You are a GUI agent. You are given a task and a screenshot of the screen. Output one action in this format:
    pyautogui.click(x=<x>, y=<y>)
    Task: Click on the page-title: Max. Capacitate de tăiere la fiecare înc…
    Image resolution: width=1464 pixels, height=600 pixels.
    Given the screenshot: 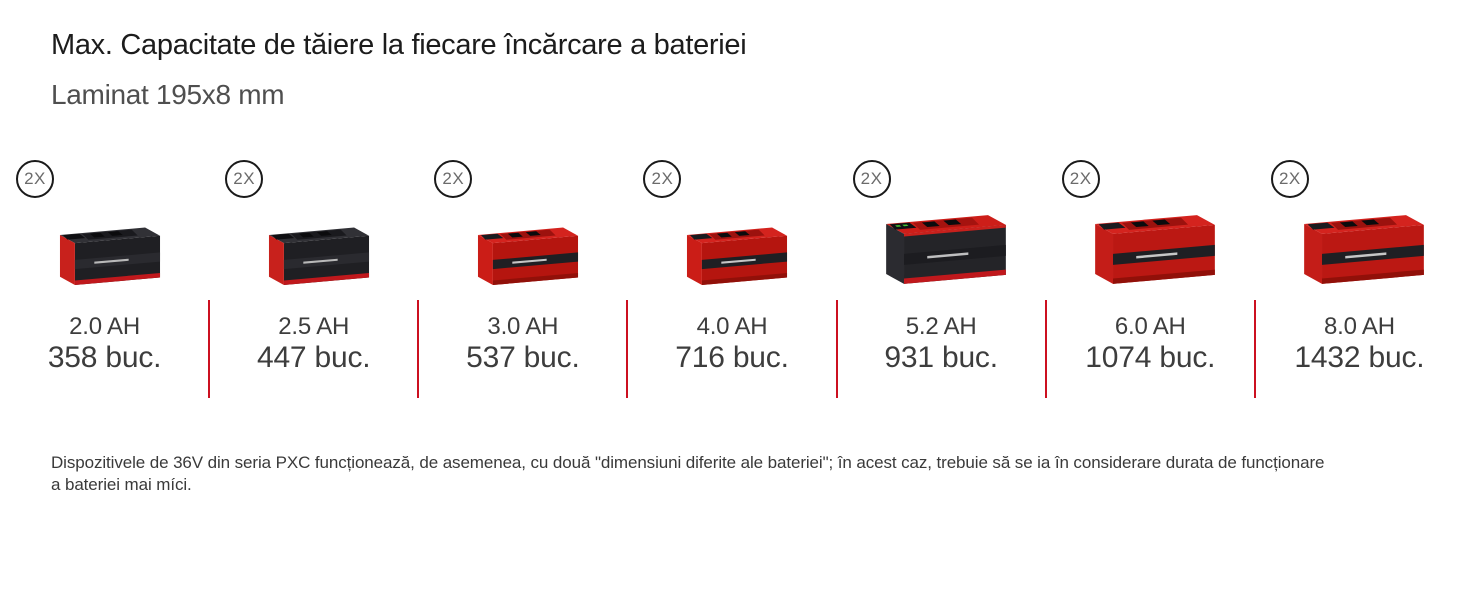 What is the action you would take?
    pyautogui.click(x=399, y=45)
    